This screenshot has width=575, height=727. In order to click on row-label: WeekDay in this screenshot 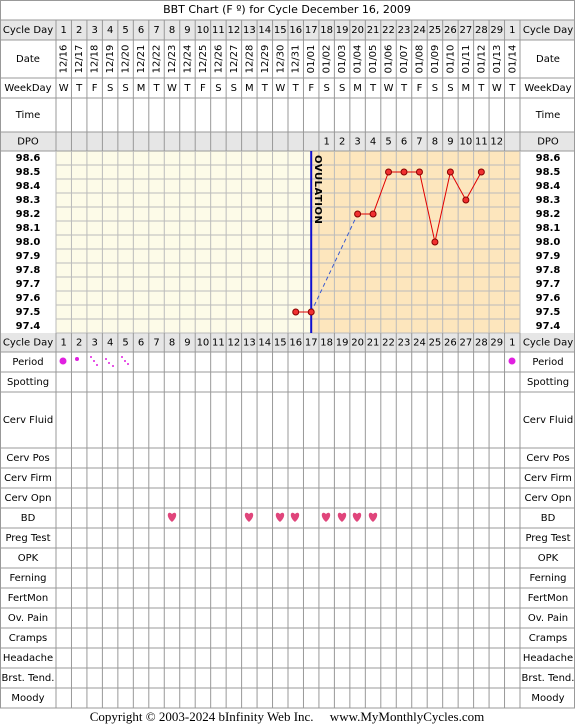, I will do `click(27, 88)`.